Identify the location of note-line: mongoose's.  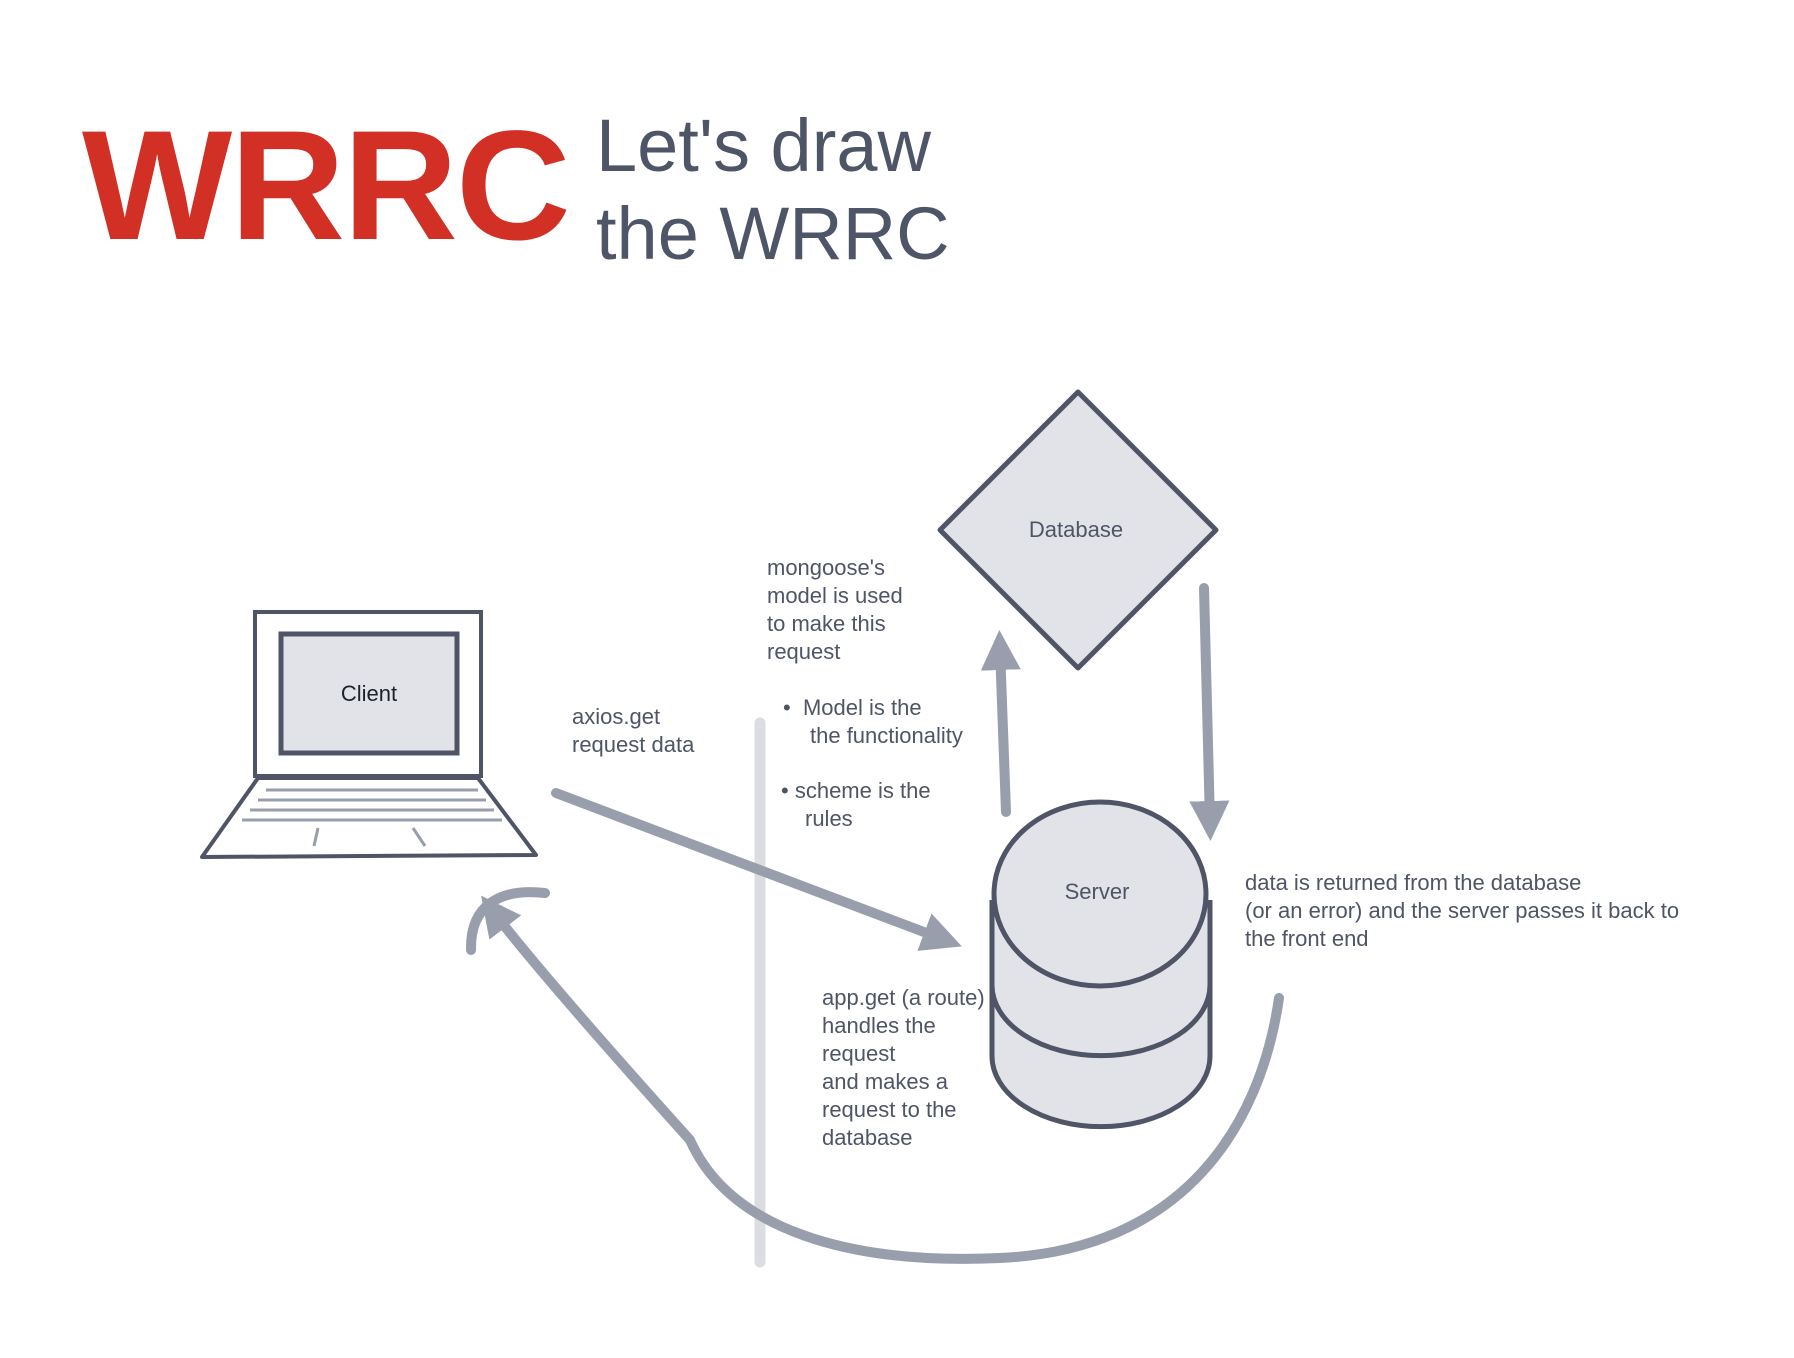
(826, 567).